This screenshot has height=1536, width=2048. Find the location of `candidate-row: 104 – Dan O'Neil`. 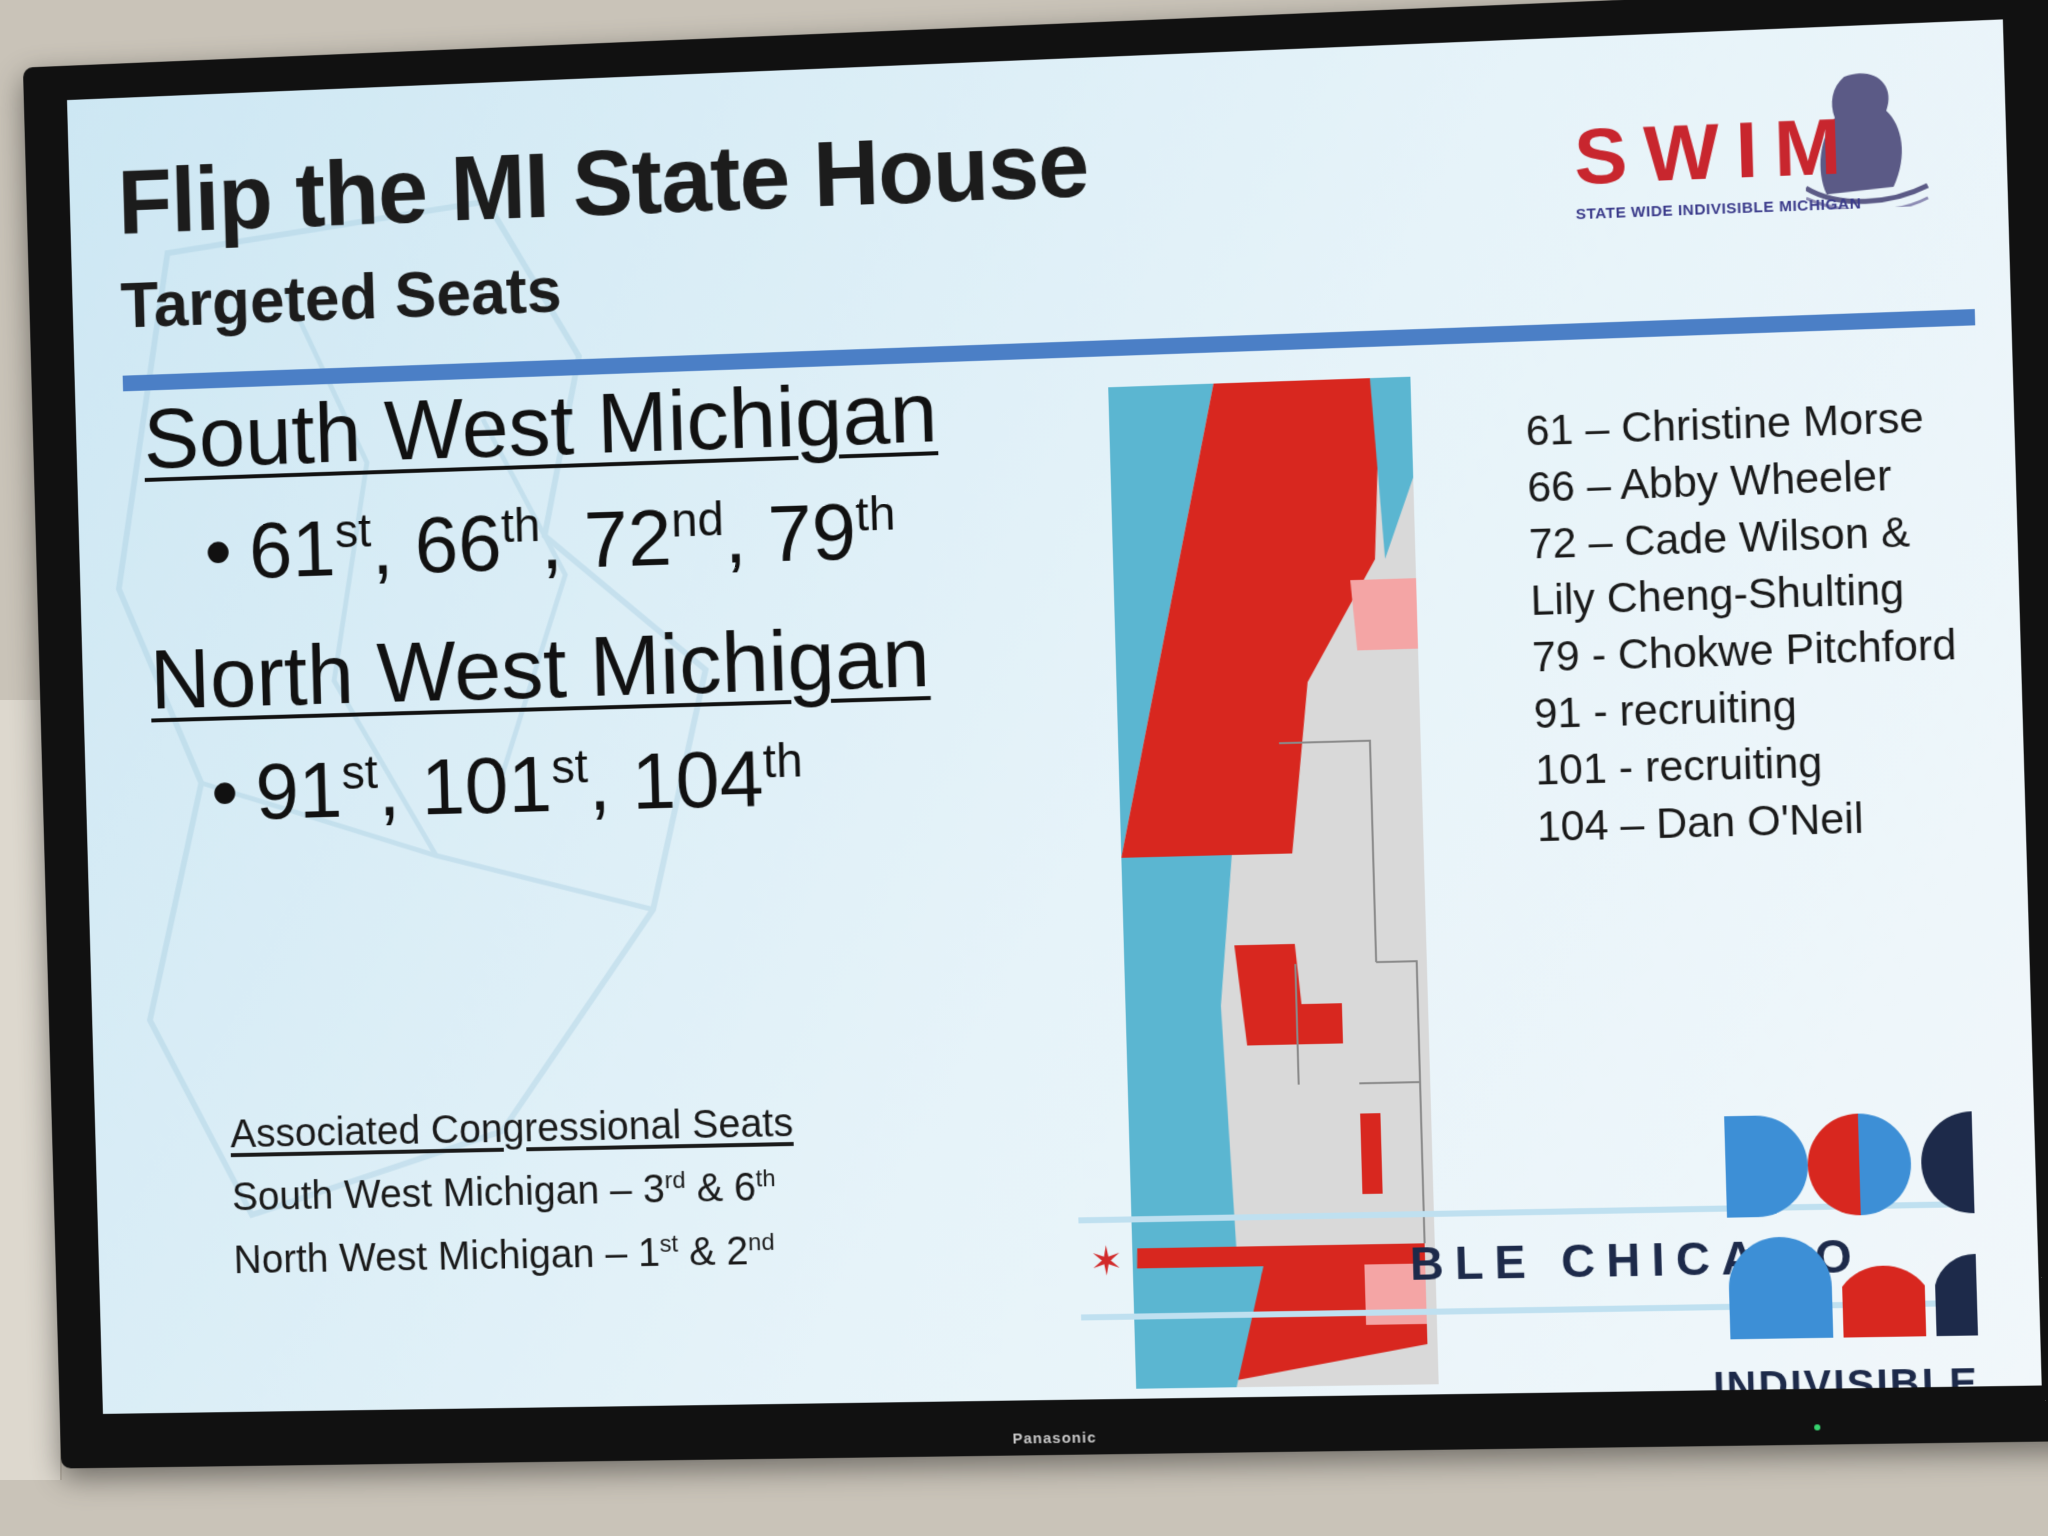

candidate-row: 104 – Dan O'Neil is located at coordinates (1700, 822).